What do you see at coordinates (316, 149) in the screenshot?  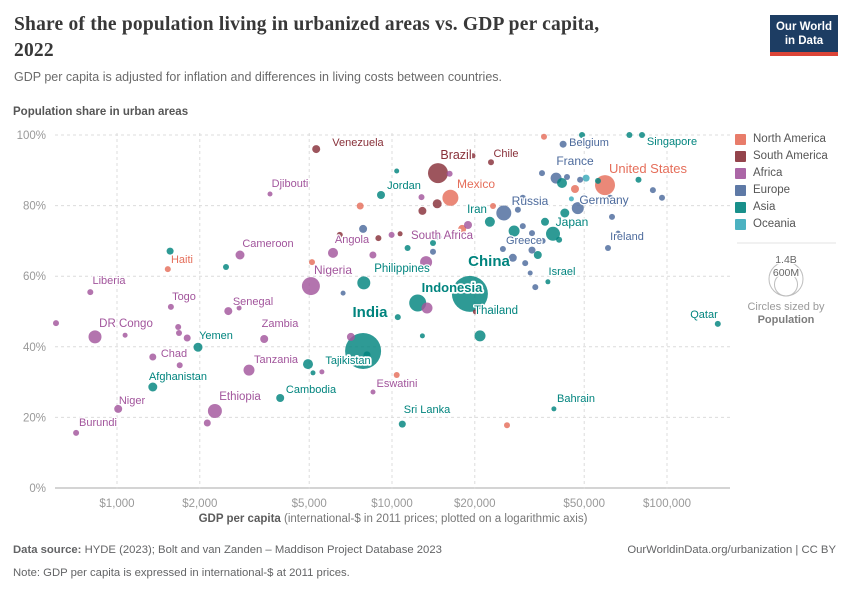 I see `data-point-venezuela` at bounding box center [316, 149].